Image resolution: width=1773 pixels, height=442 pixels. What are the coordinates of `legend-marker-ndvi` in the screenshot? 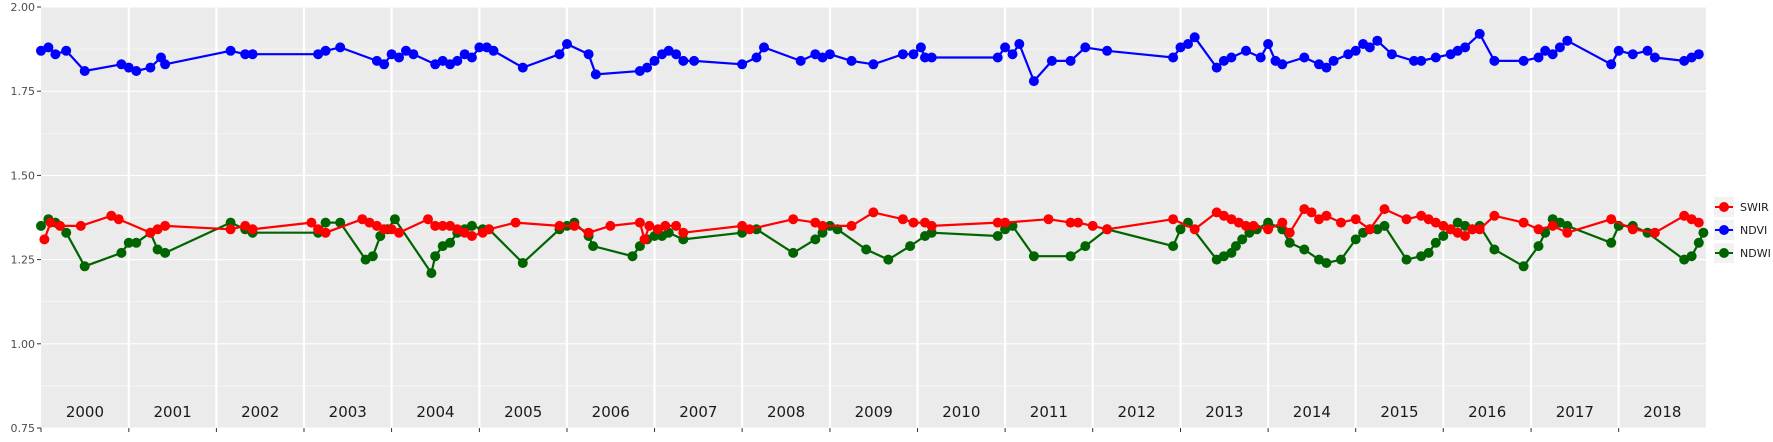 It's located at (1724, 230).